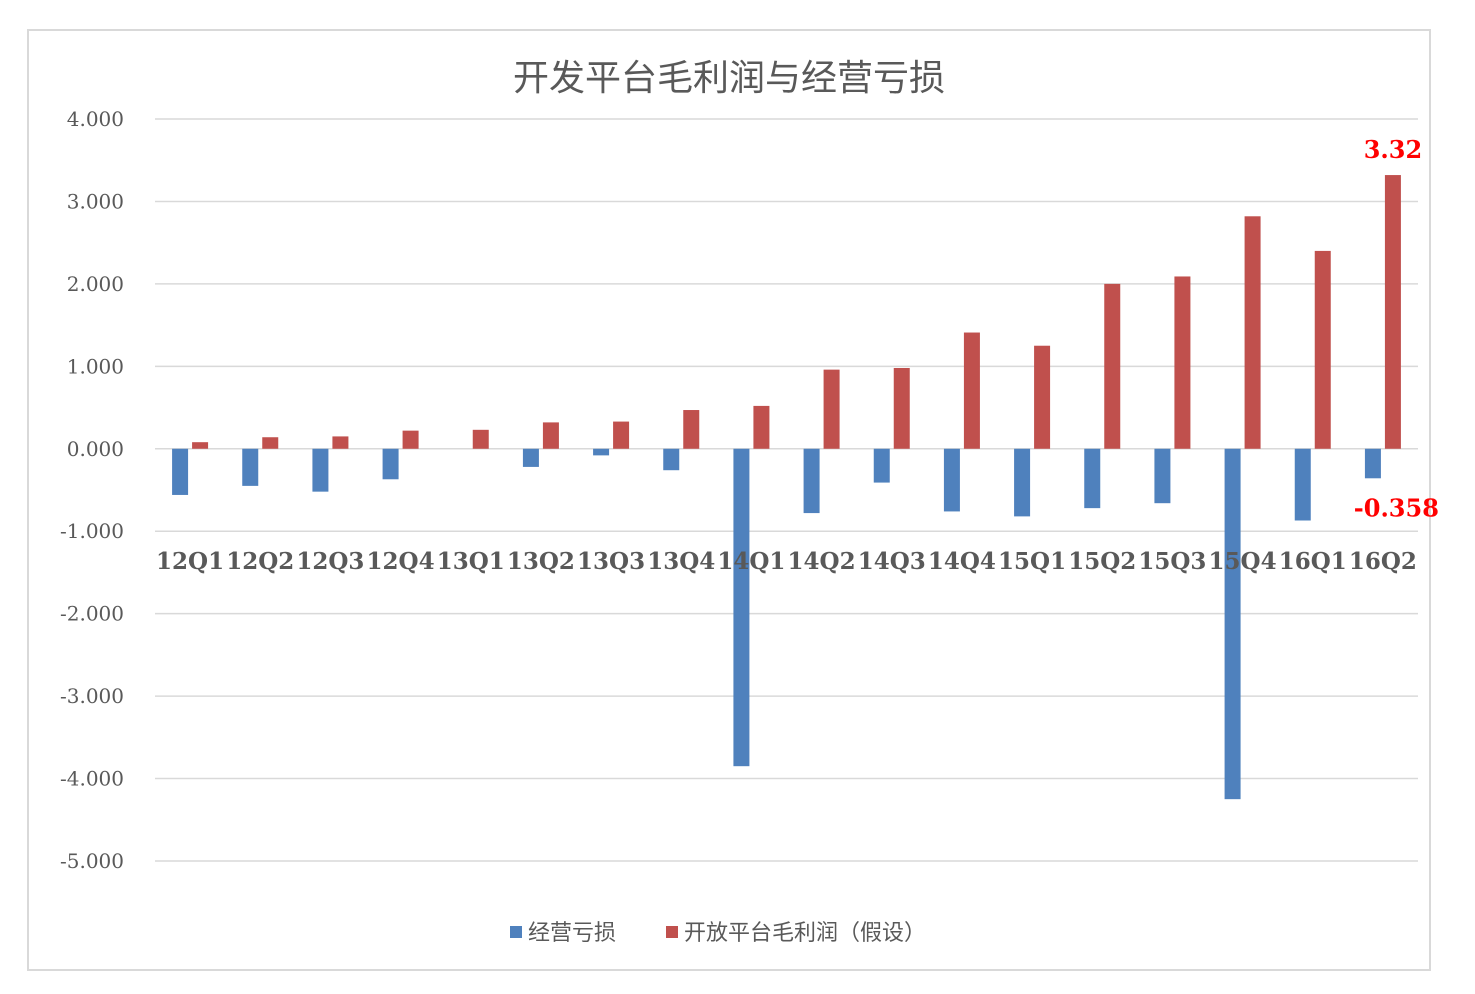 The image size is (1475, 994). I want to click on x-tick-label: 14Q2, so click(822, 561).